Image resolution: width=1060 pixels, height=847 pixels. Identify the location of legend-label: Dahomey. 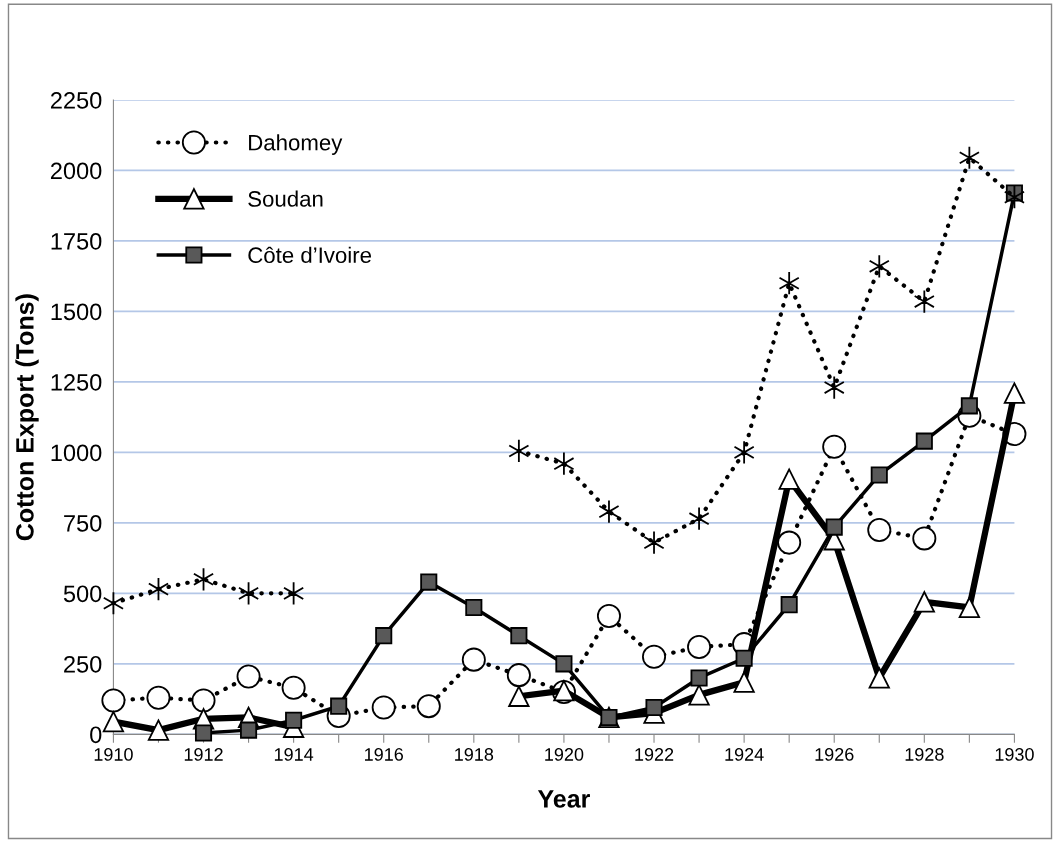
(296, 144).